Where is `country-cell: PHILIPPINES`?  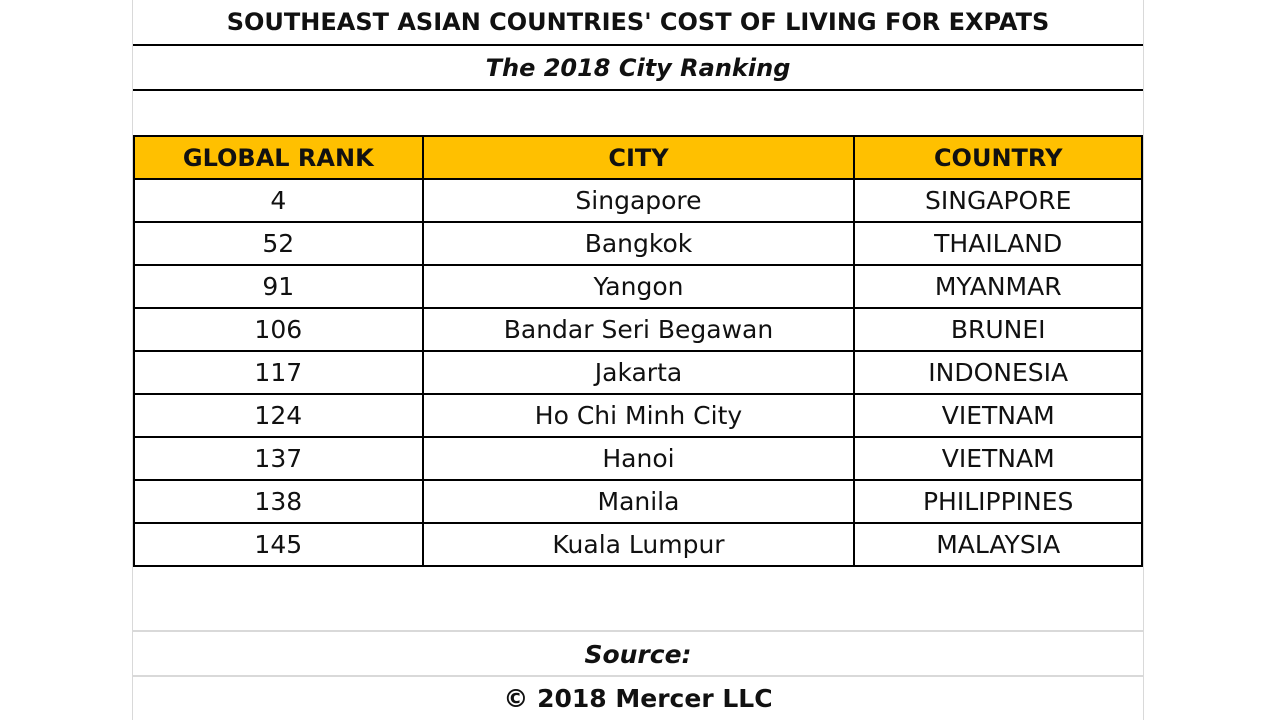
country-cell: PHILIPPINES is located at coordinates (998, 501).